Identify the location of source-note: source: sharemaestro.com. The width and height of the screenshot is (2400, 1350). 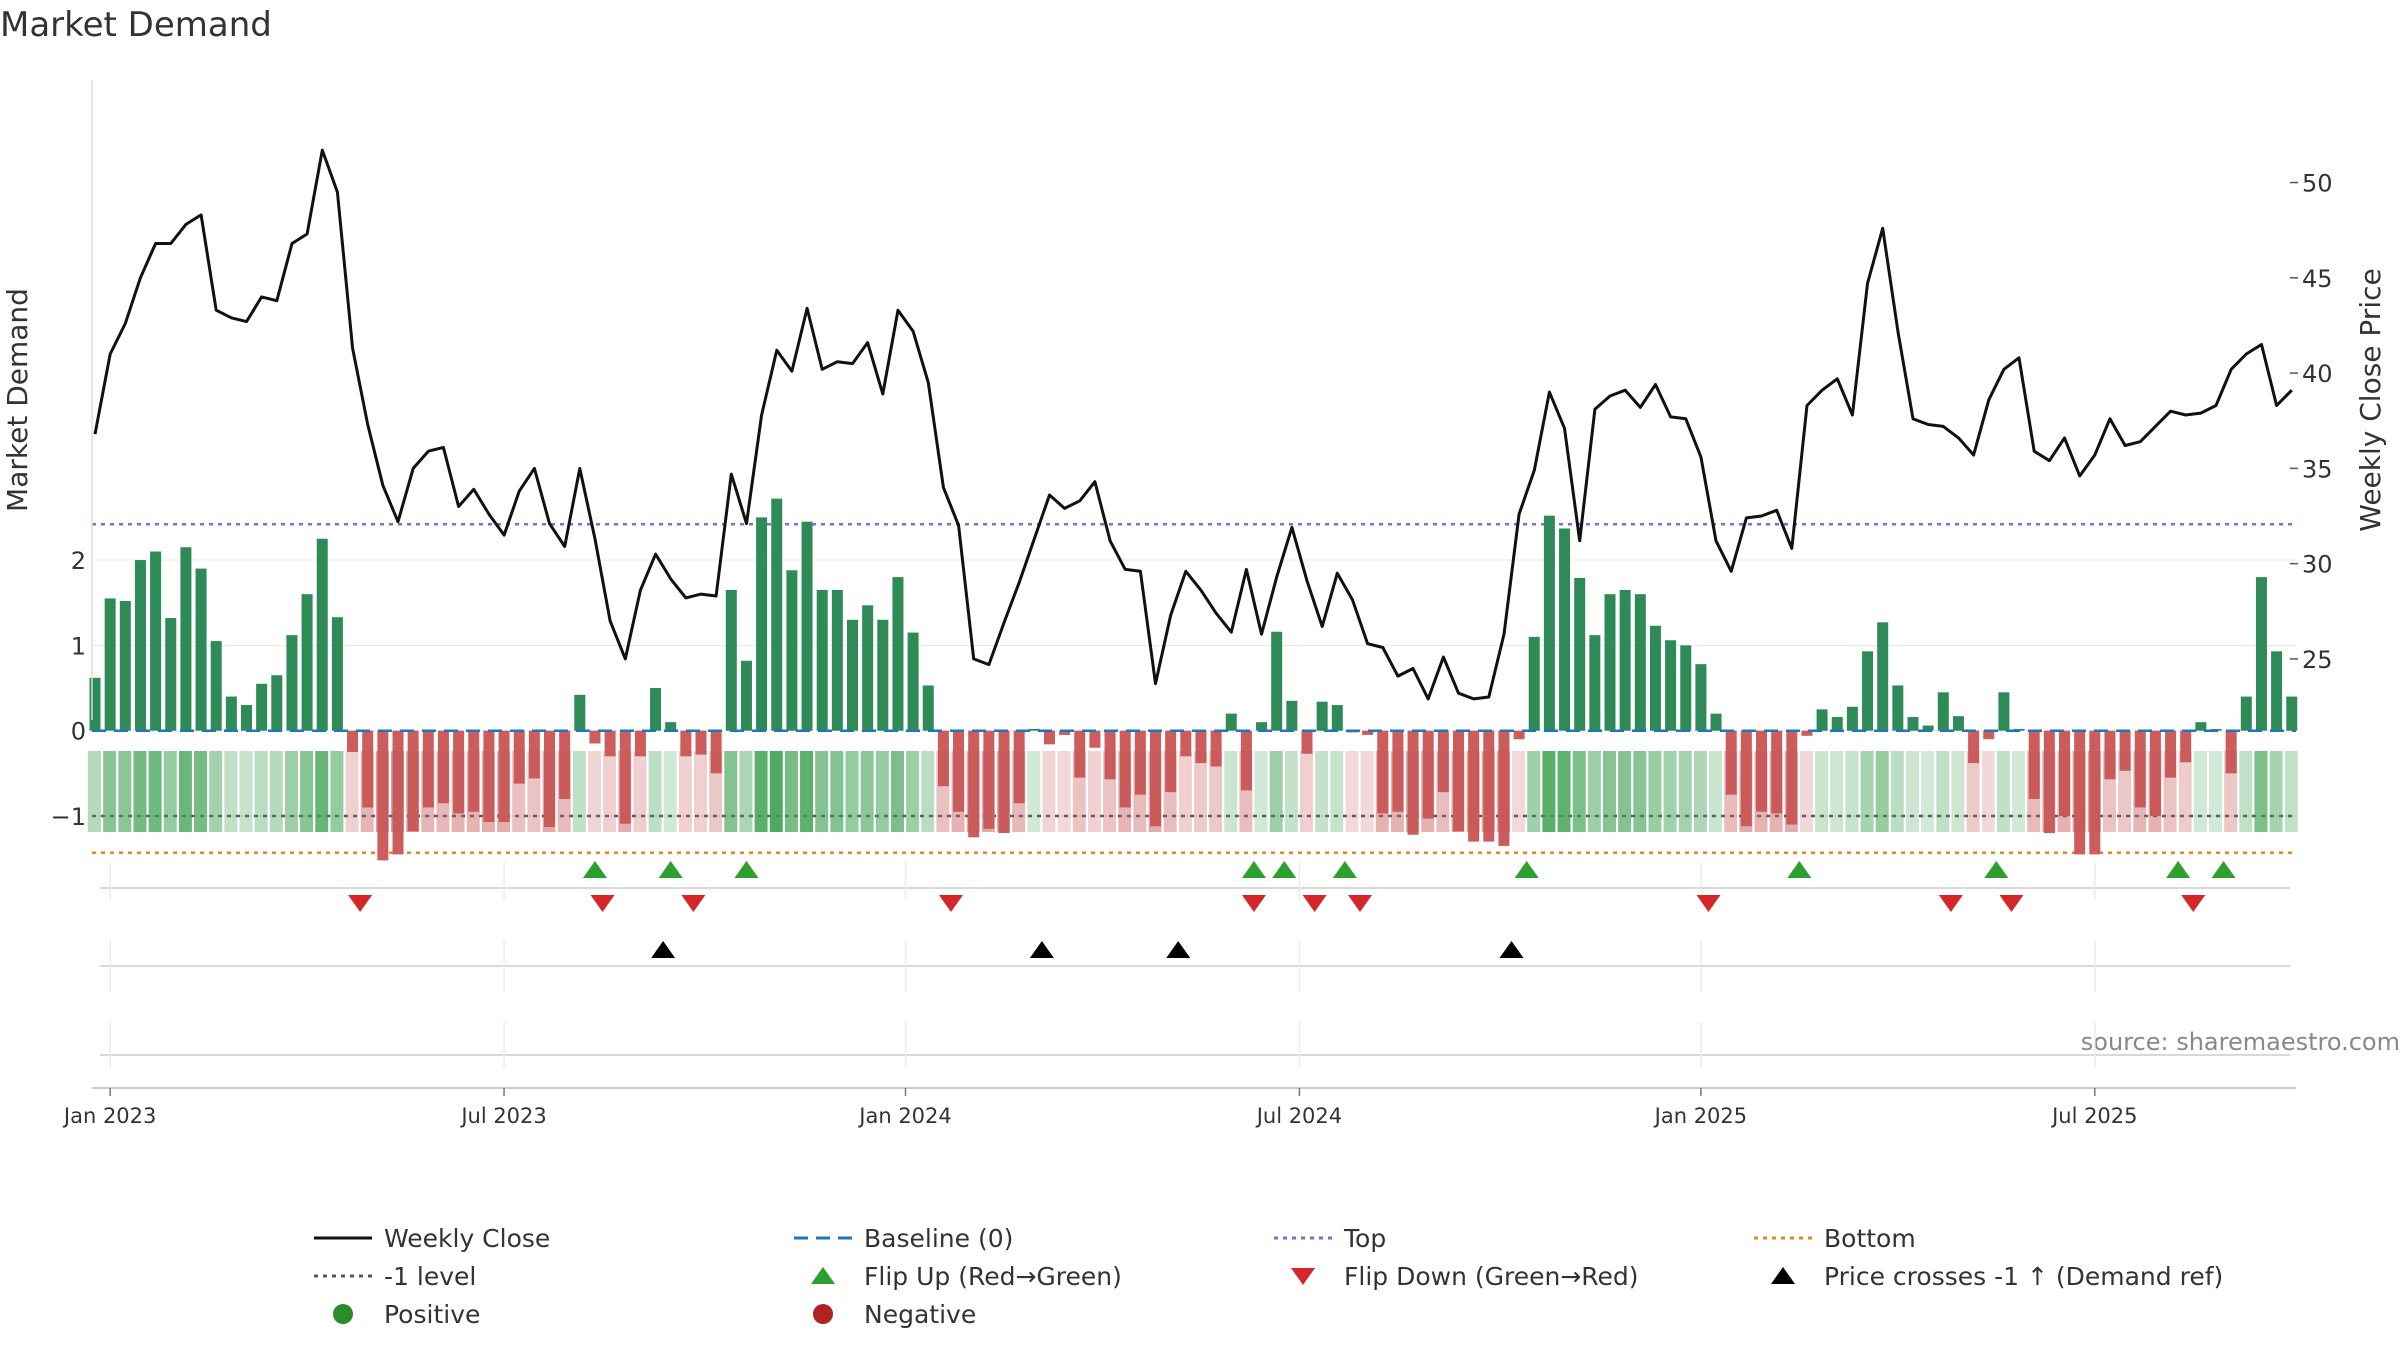
(2240, 1042).